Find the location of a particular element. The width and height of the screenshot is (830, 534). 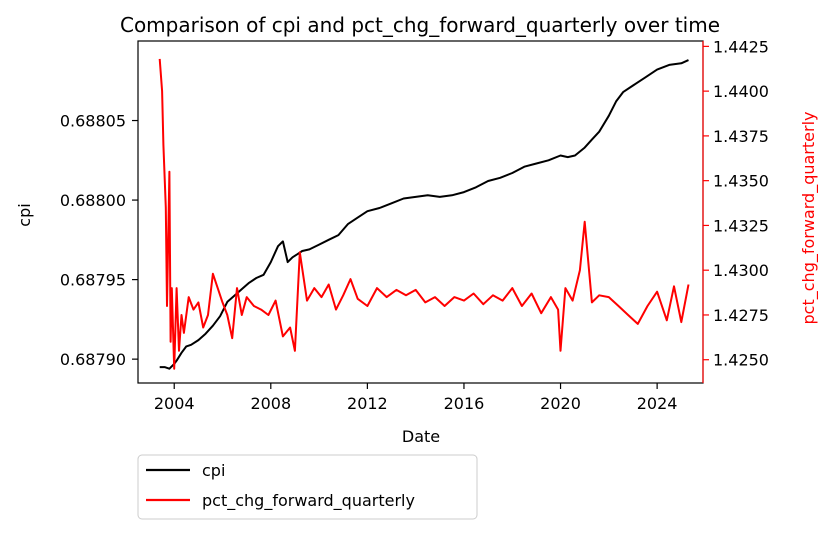

x-tick-label: 2020 is located at coordinates (560, 403).